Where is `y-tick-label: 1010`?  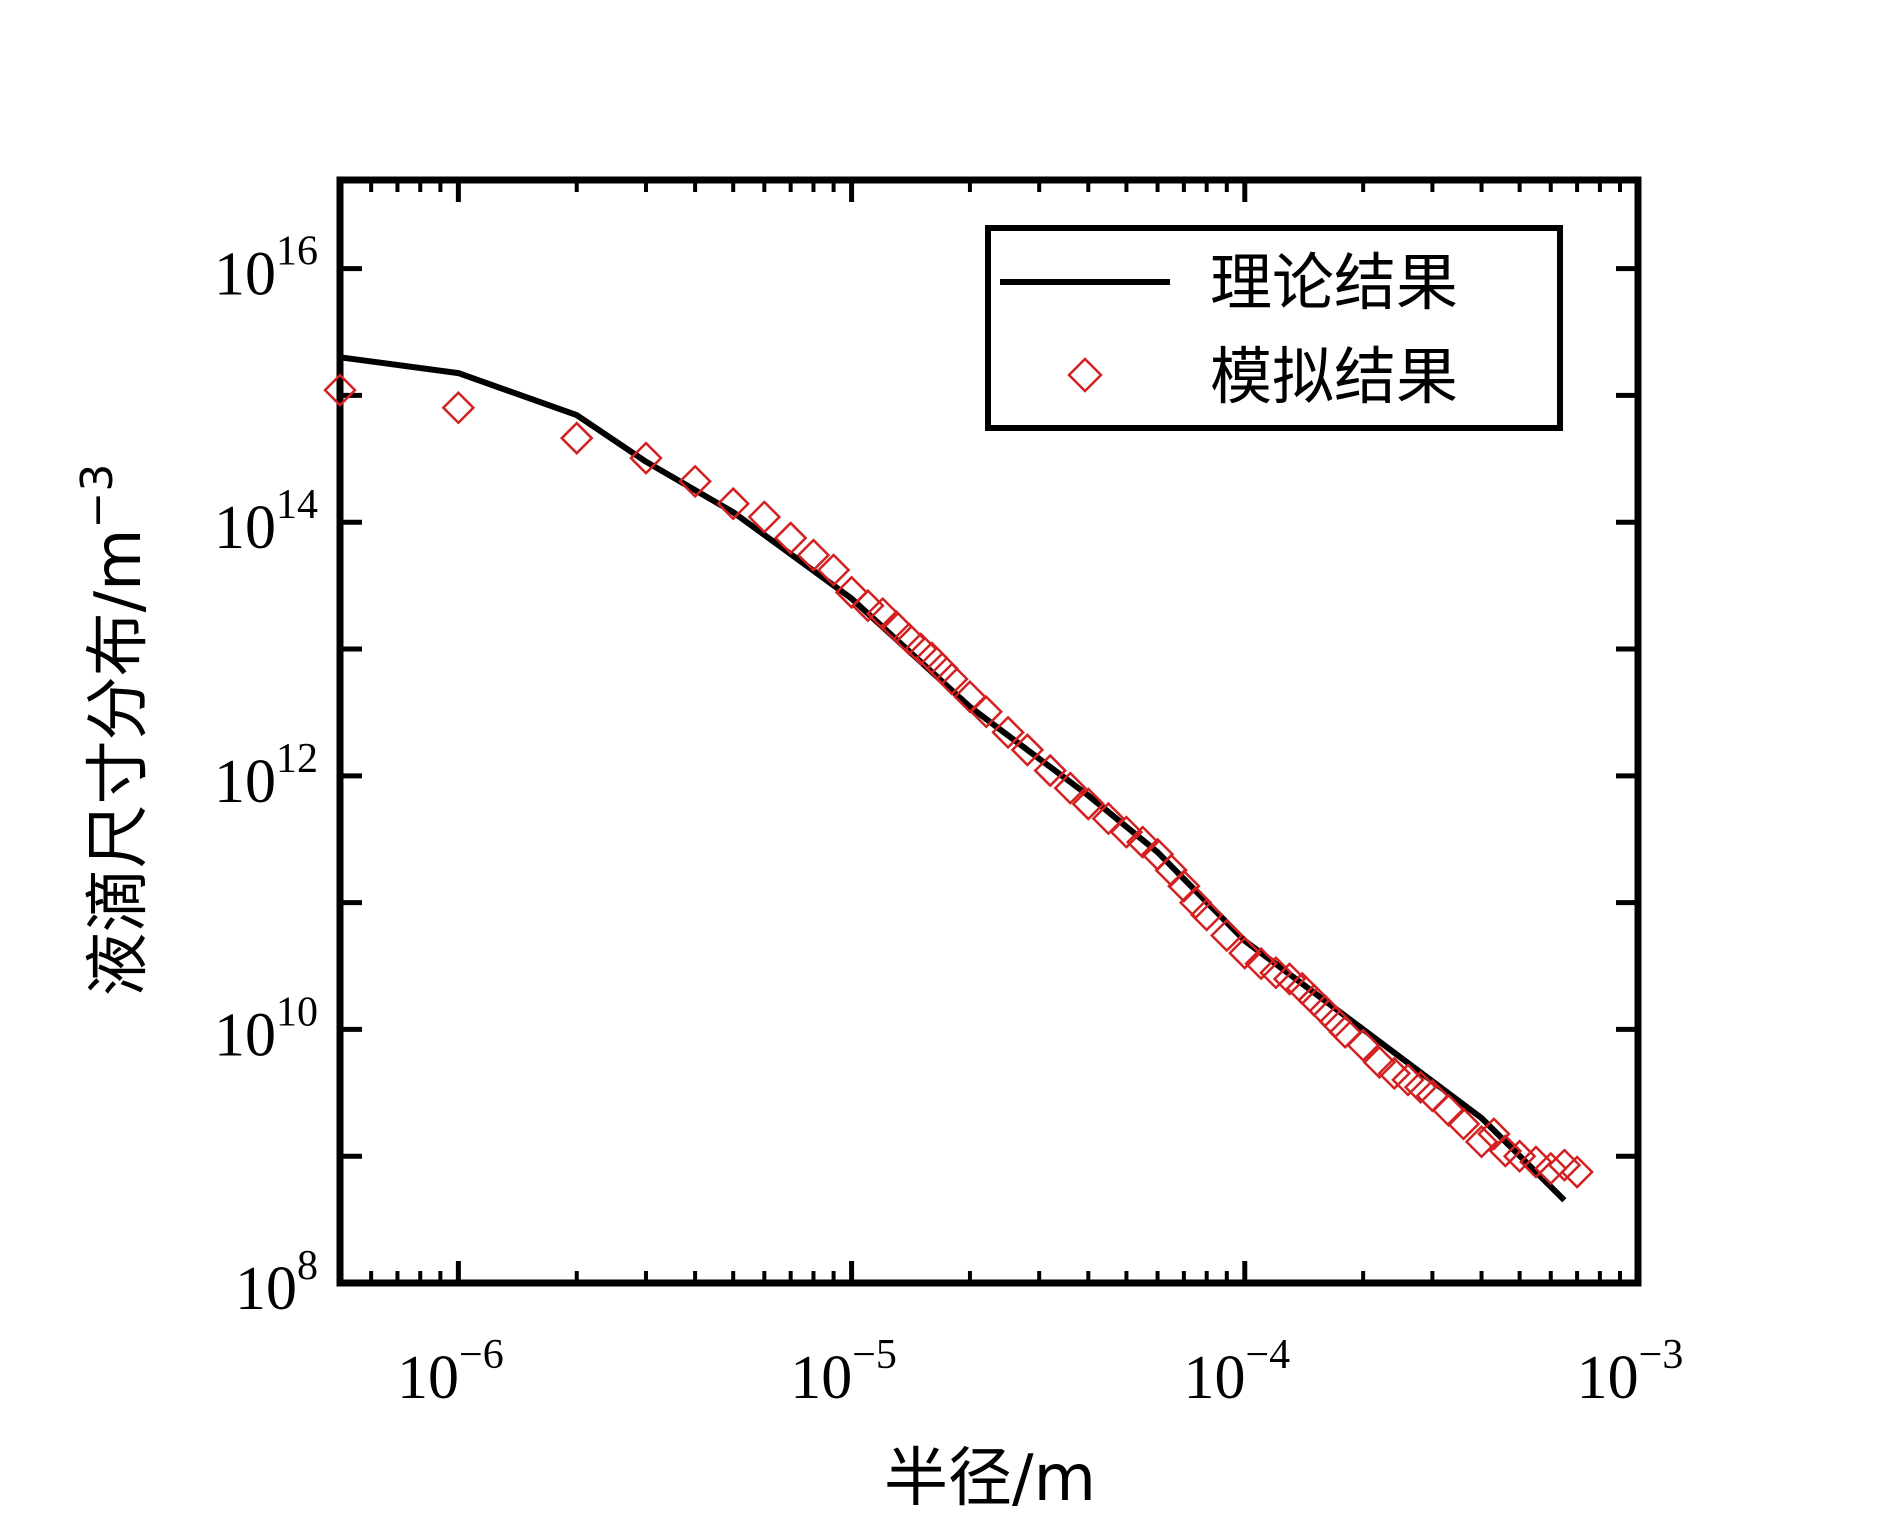
y-tick-label: 1010 is located at coordinates (266, 1029).